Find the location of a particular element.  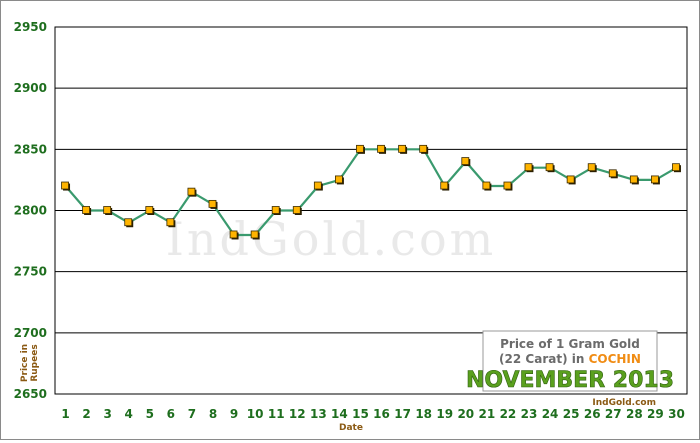

x-tick-label: 15 is located at coordinates (360, 414).